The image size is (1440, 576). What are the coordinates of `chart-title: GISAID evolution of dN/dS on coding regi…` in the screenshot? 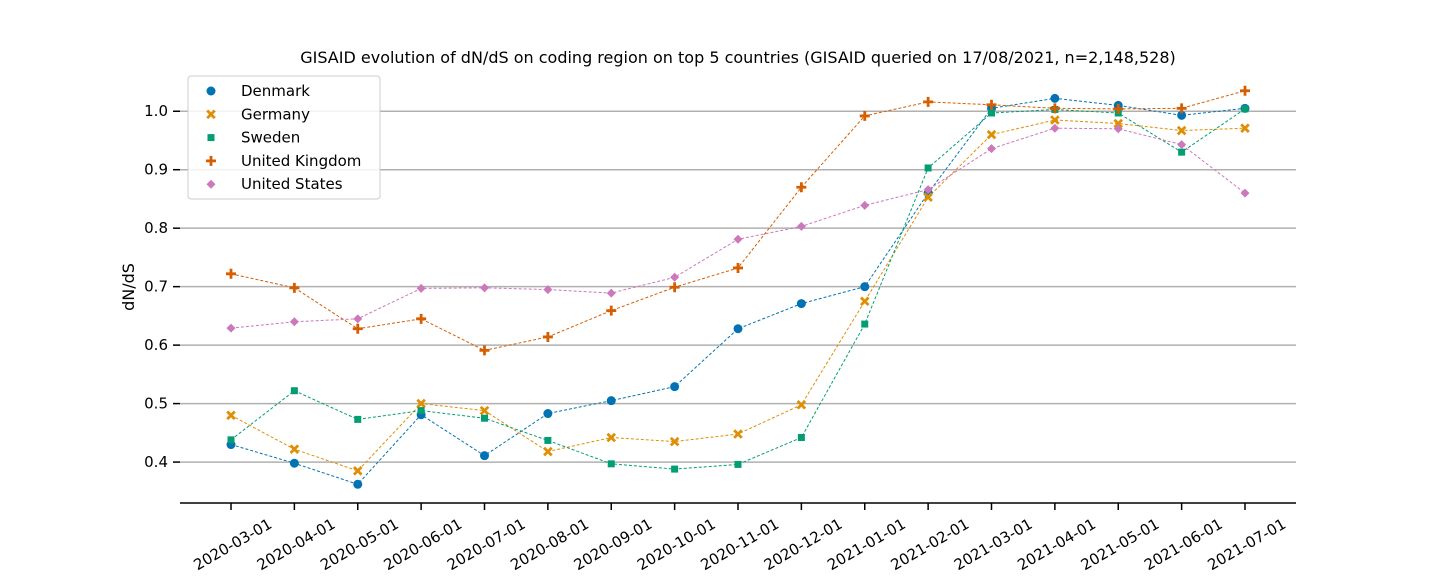 It's located at (738, 57).